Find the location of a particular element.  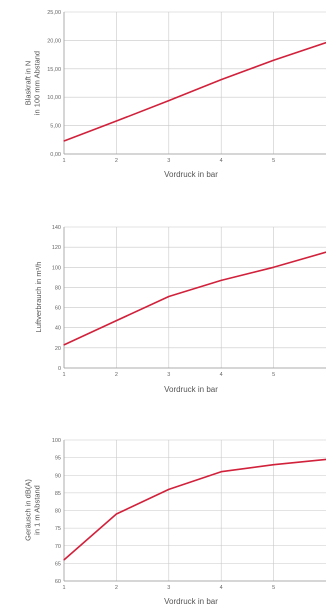

y-tick-label: 15,00 is located at coordinates (54, 70).